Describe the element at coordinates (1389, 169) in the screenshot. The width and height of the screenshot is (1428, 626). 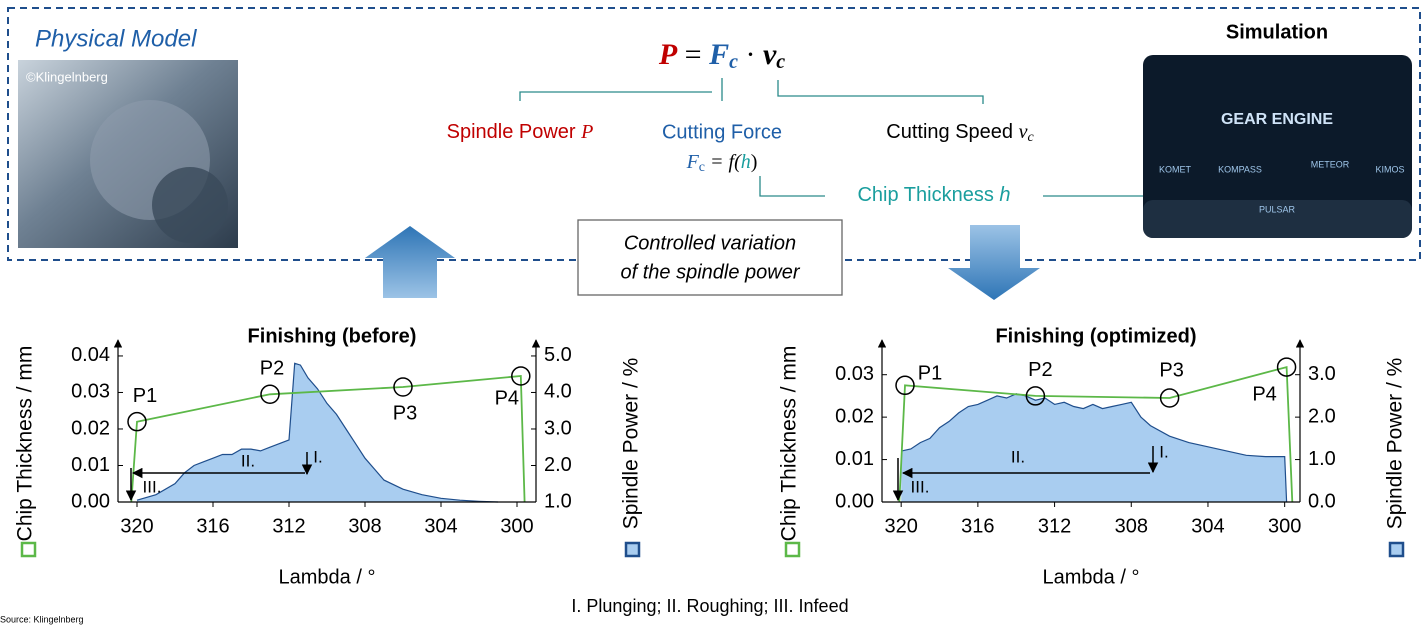
I see `simulation-node: KIMOS` at that location.